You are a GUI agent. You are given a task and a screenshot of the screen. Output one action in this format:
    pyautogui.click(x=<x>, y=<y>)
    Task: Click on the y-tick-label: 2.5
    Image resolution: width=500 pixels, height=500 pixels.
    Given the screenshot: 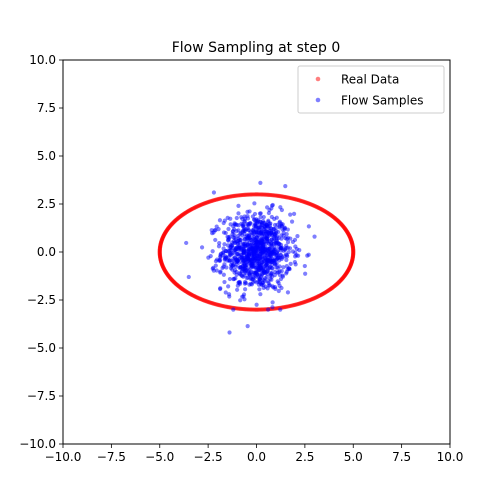 What is the action you would take?
    pyautogui.click(x=46, y=204)
    